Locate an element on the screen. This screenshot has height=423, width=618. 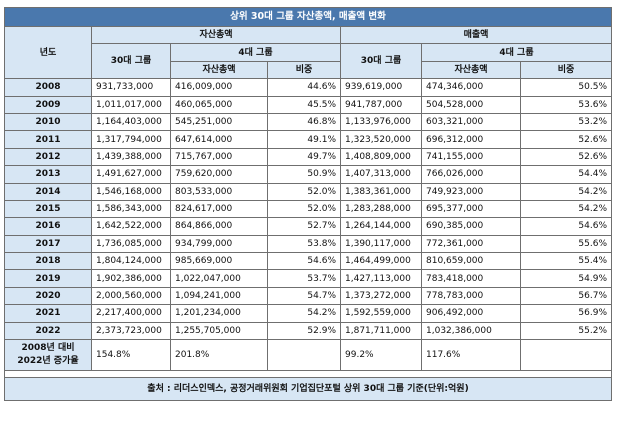
cell-s4: 696,312,000 is located at coordinates (471, 139).